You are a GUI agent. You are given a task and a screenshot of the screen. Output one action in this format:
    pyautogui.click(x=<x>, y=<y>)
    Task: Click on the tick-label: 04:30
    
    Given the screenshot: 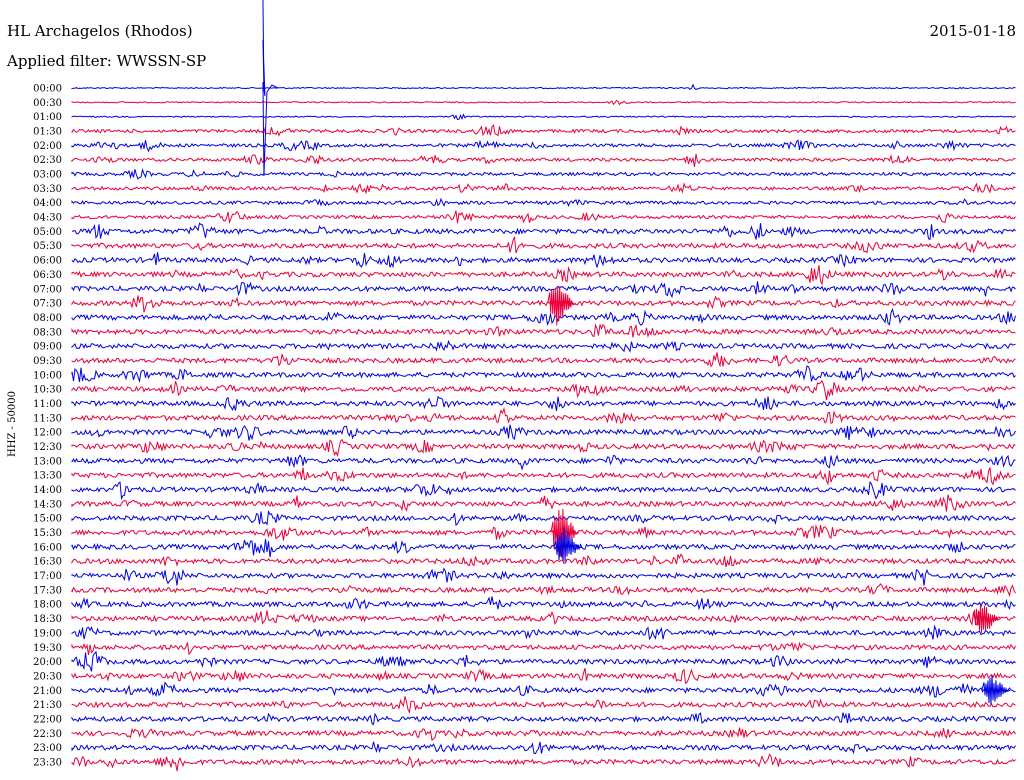 What is the action you would take?
    pyautogui.click(x=47, y=218)
    